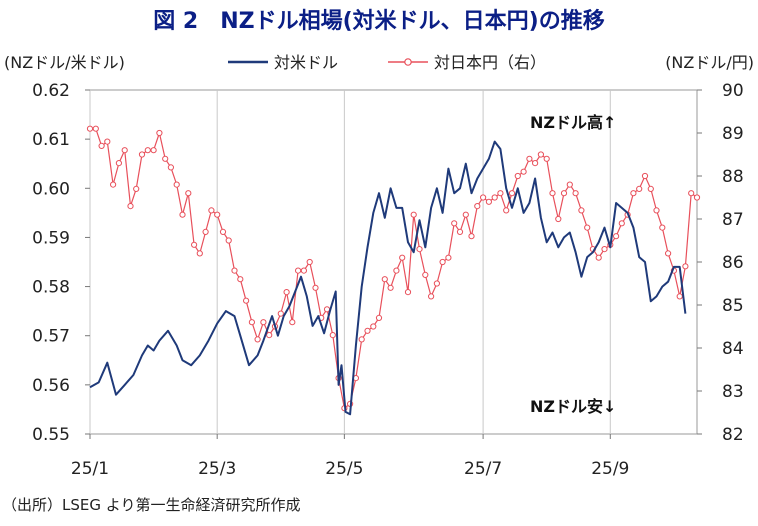  What do you see at coordinates (64, 62) in the screenshot?
I see `left-axis-title: (NZドル/米ドル)` at bounding box center [64, 62].